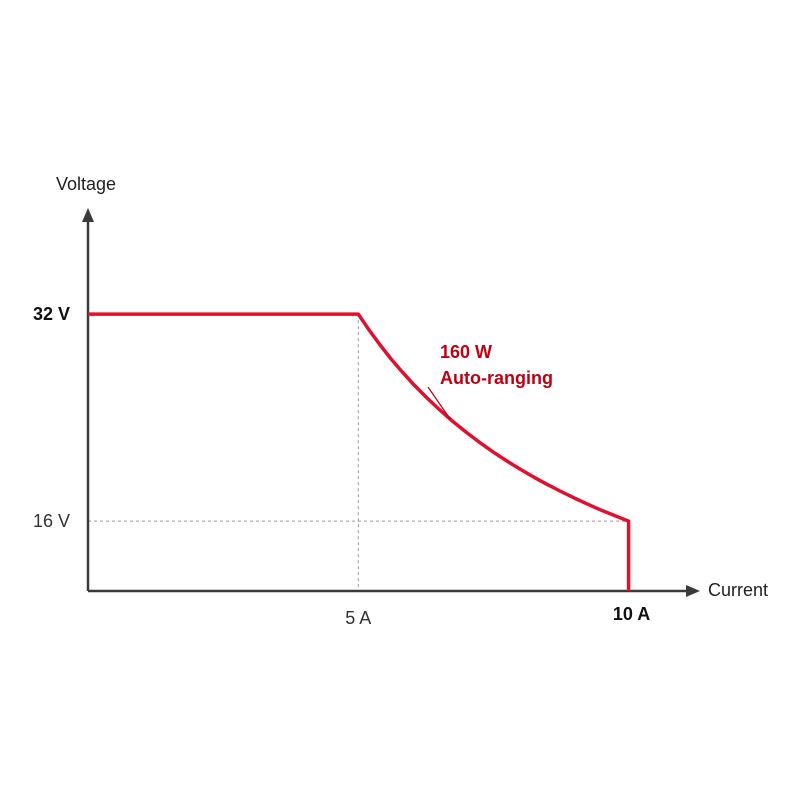 The height and width of the screenshot is (800, 800). Describe the element at coordinates (466, 352) in the screenshot. I see `annotation-power-label: 160 W` at that location.